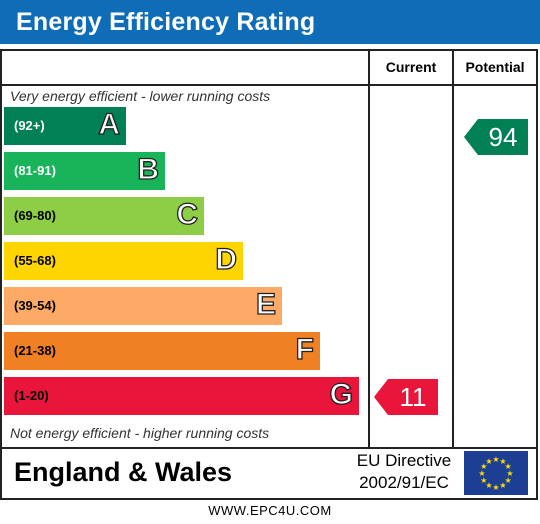 Image resolution: width=540 pixels, height=524 pixels. Describe the element at coordinates (503, 137) in the screenshot. I see `potential-rating-value: 94` at that location.